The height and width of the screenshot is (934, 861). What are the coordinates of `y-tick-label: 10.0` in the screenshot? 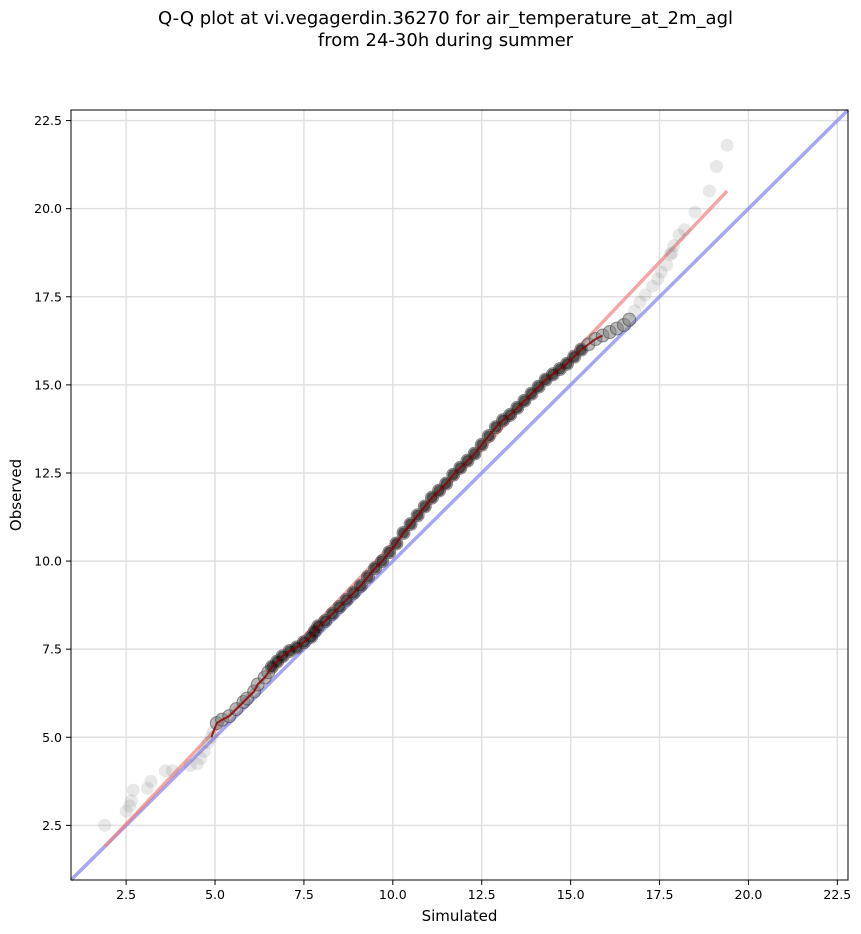 It's located at (48, 561).